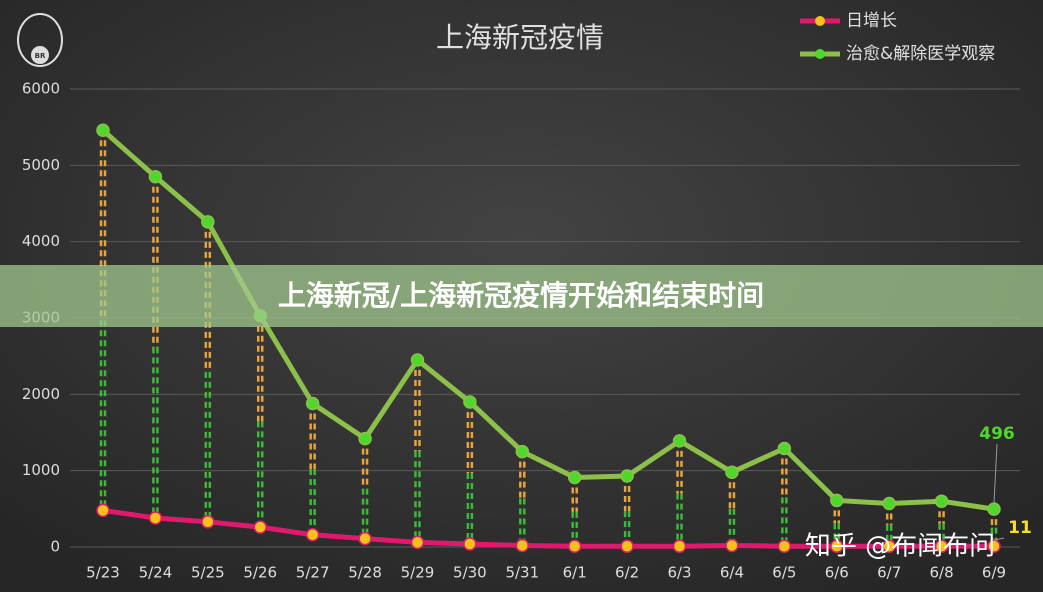  What do you see at coordinates (942, 573) in the screenshot?
I see `x-tick-label: 6/8` at bounding box center [942, 573].